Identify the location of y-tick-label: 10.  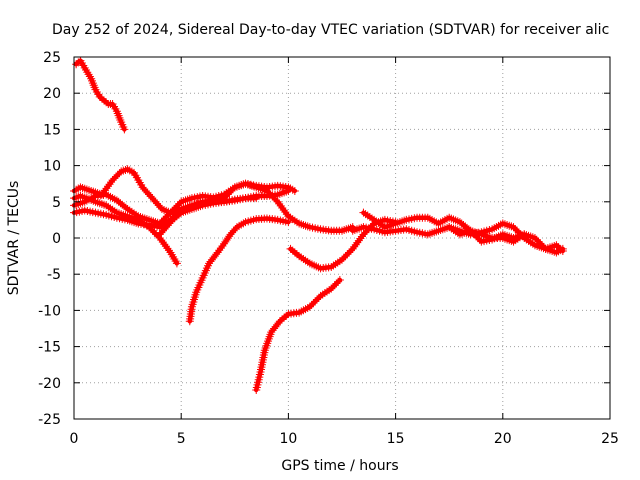
(52, 167).